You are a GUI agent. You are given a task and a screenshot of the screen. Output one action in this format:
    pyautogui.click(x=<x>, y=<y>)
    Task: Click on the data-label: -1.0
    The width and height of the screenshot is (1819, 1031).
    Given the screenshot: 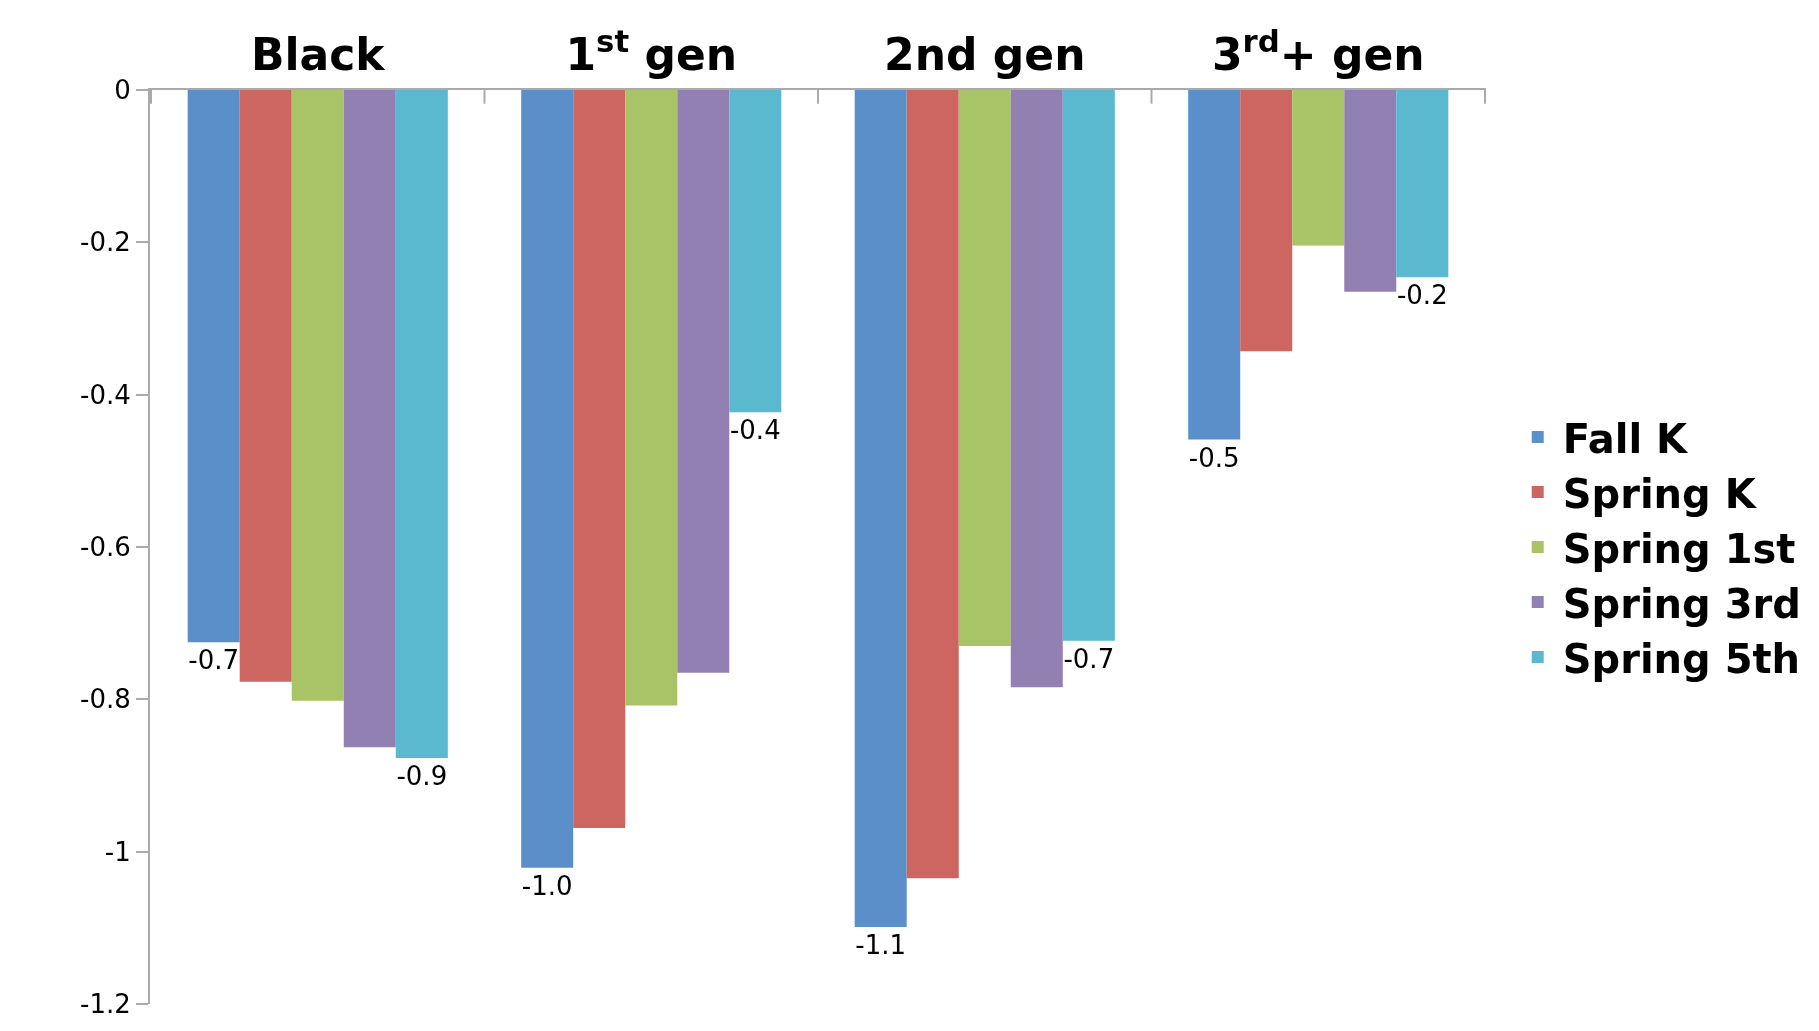 What is the action you would take?
    pyautogui.click(x=547, y=885)
    